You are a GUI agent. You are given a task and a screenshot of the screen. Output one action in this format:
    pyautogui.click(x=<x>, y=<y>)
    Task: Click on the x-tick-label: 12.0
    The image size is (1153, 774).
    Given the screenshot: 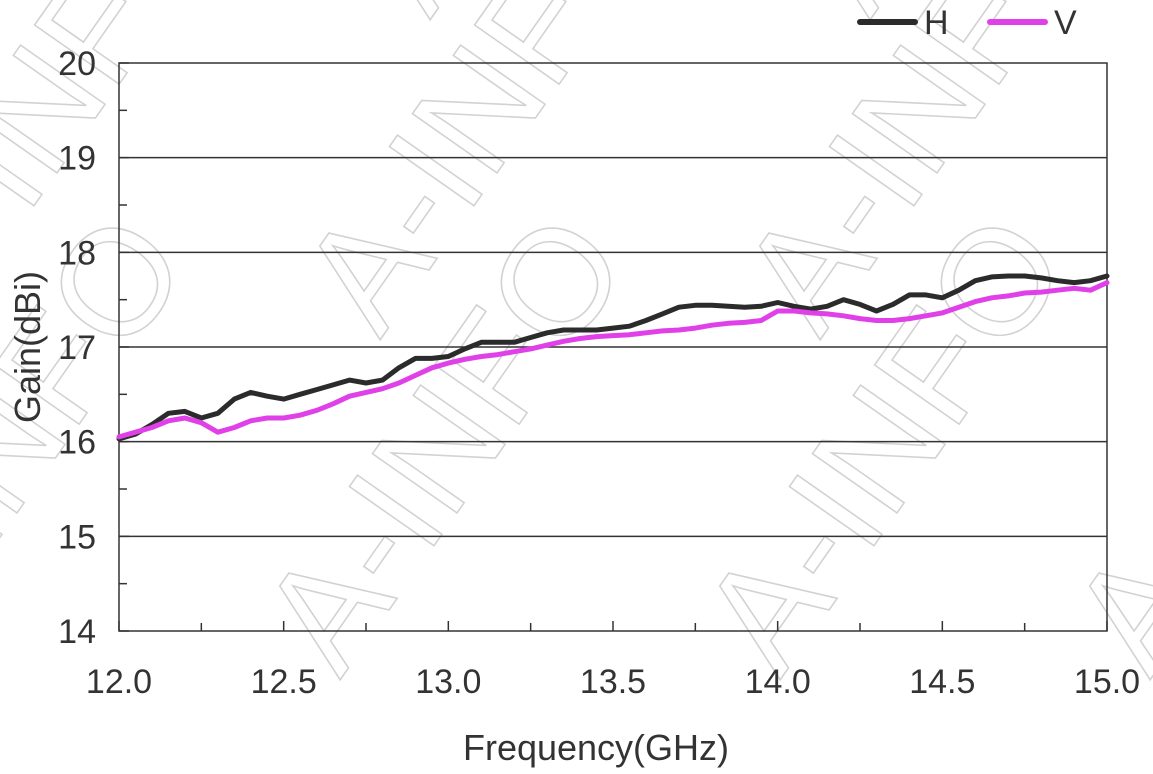 What is the action you would take?
    pyautogui.click(x=119, y=682)
    